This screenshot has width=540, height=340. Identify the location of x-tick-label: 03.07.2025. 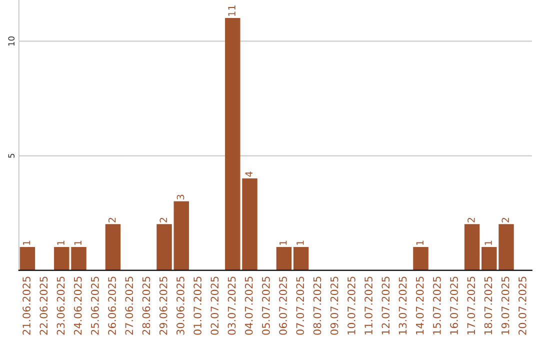
(232, 305).